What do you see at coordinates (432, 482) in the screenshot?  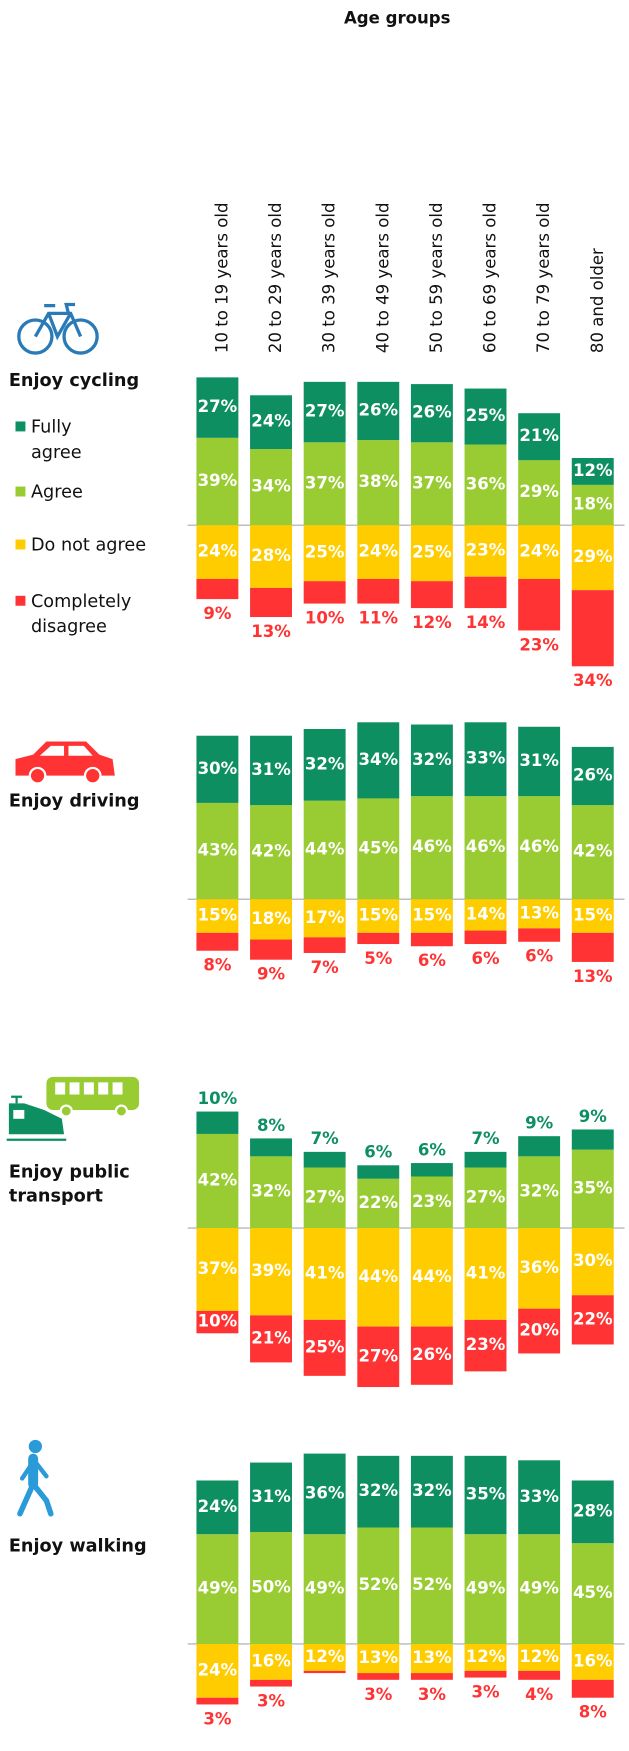 I see `data-label: 37%` at bounding box center [432, 482].